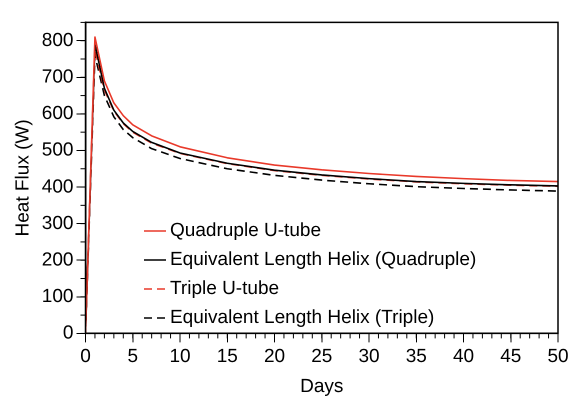 Image resolution: width=580 pixels, height=410 pixels. What do you see at coordinates (321, 357) in the screenshot?
I see `x-tick-label: 25` at bounding box center [321, 357].